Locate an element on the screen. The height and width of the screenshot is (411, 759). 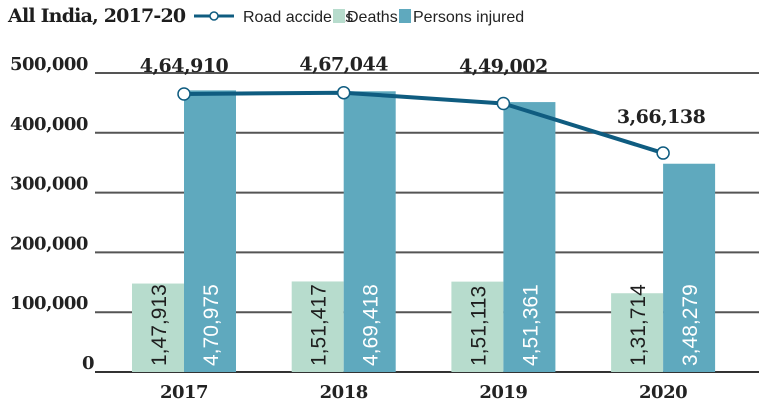
bar-label-deaths: 1,31,714 is located at coordinates (638, 325).